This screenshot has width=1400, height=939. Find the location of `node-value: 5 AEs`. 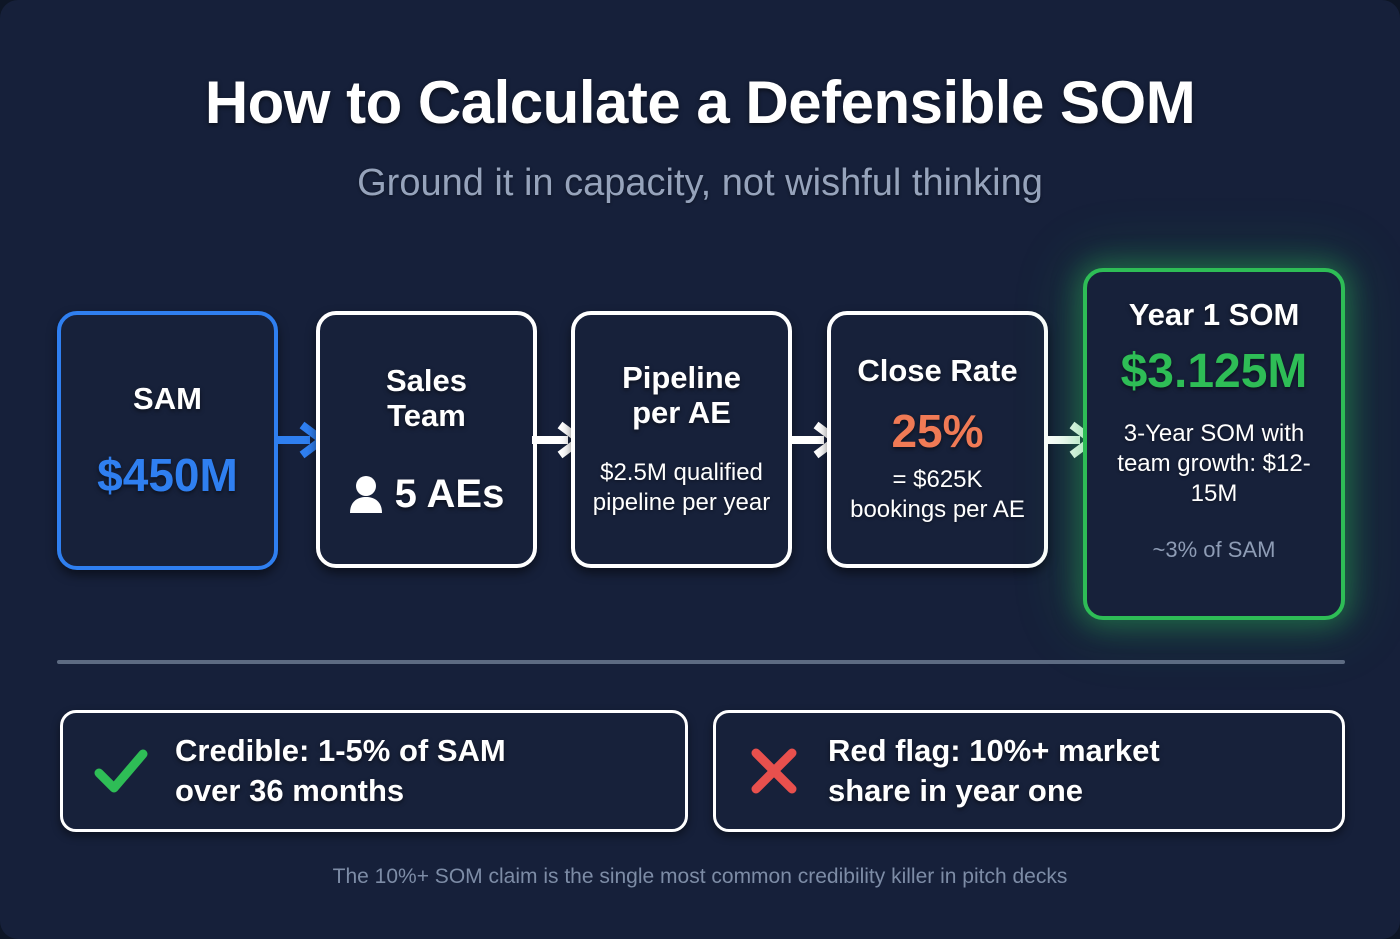

node-value: 5 AEs is located at coordinates (449, 494).